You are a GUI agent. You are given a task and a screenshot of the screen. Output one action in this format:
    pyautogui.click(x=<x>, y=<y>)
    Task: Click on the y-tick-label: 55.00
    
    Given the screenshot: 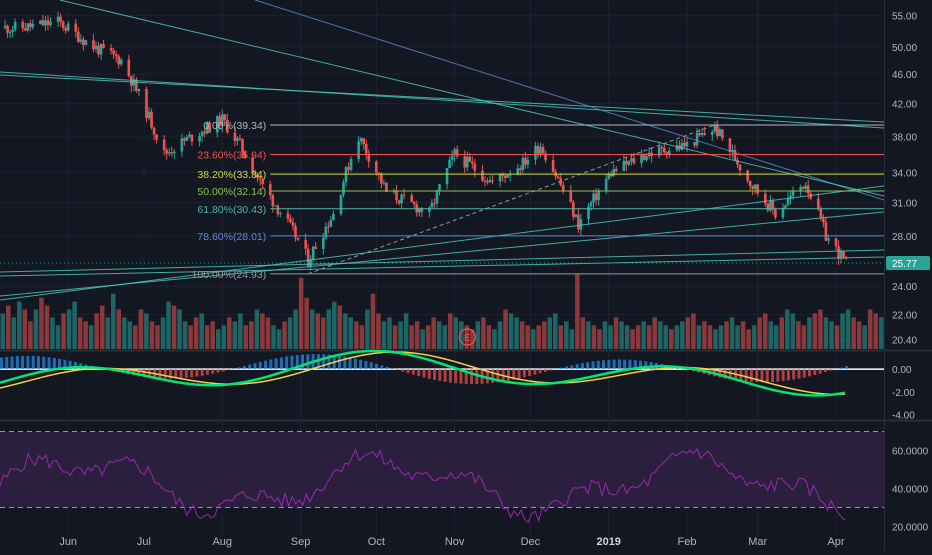 What is the action you would take?
    pyautogui.click(x=904, y=17)
    